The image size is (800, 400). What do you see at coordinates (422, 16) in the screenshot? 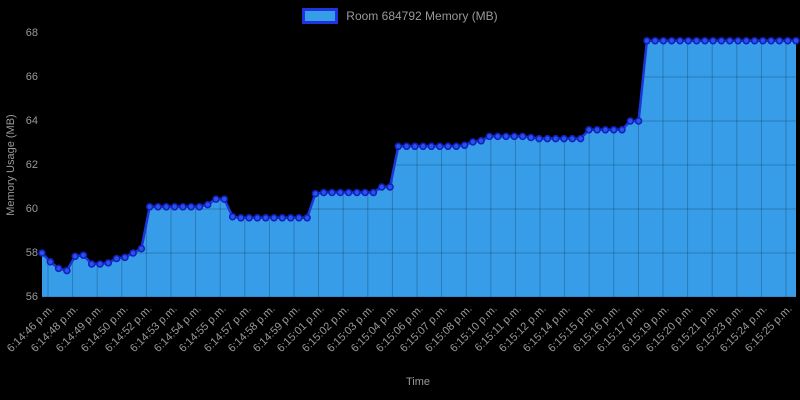
I see `legend-label: Room 684792 Memory (MB)` at bounding box center [422, 16].